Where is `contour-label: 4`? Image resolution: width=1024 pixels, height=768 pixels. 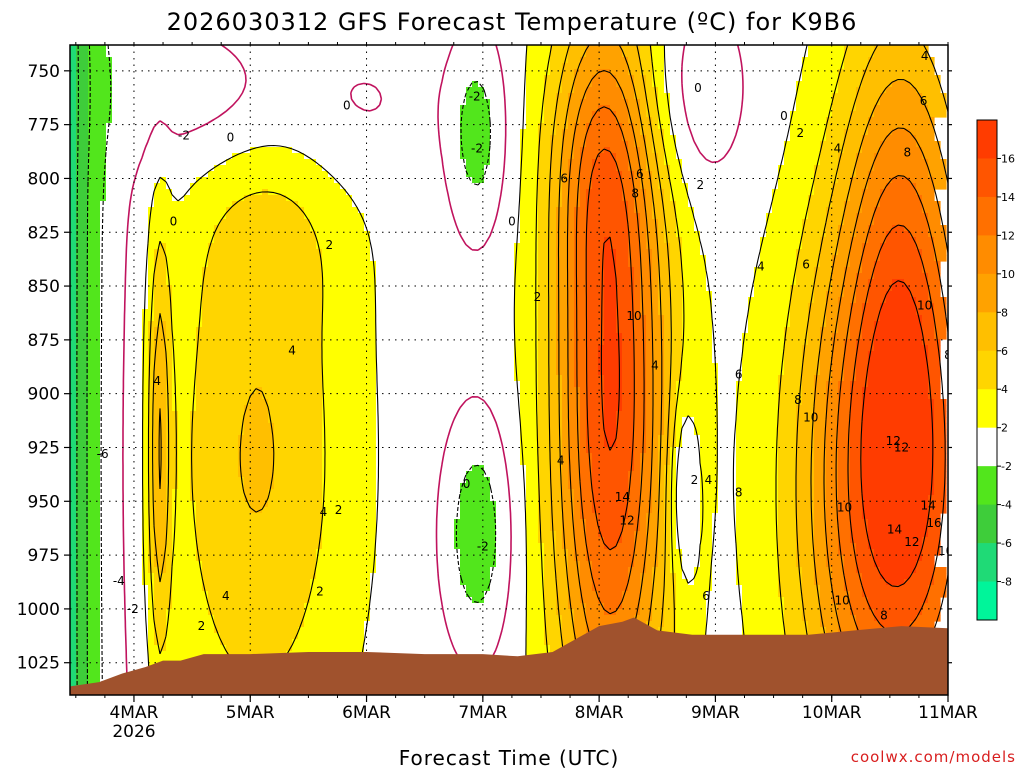
contour-label: 4 is located at coordinates (292, 351).